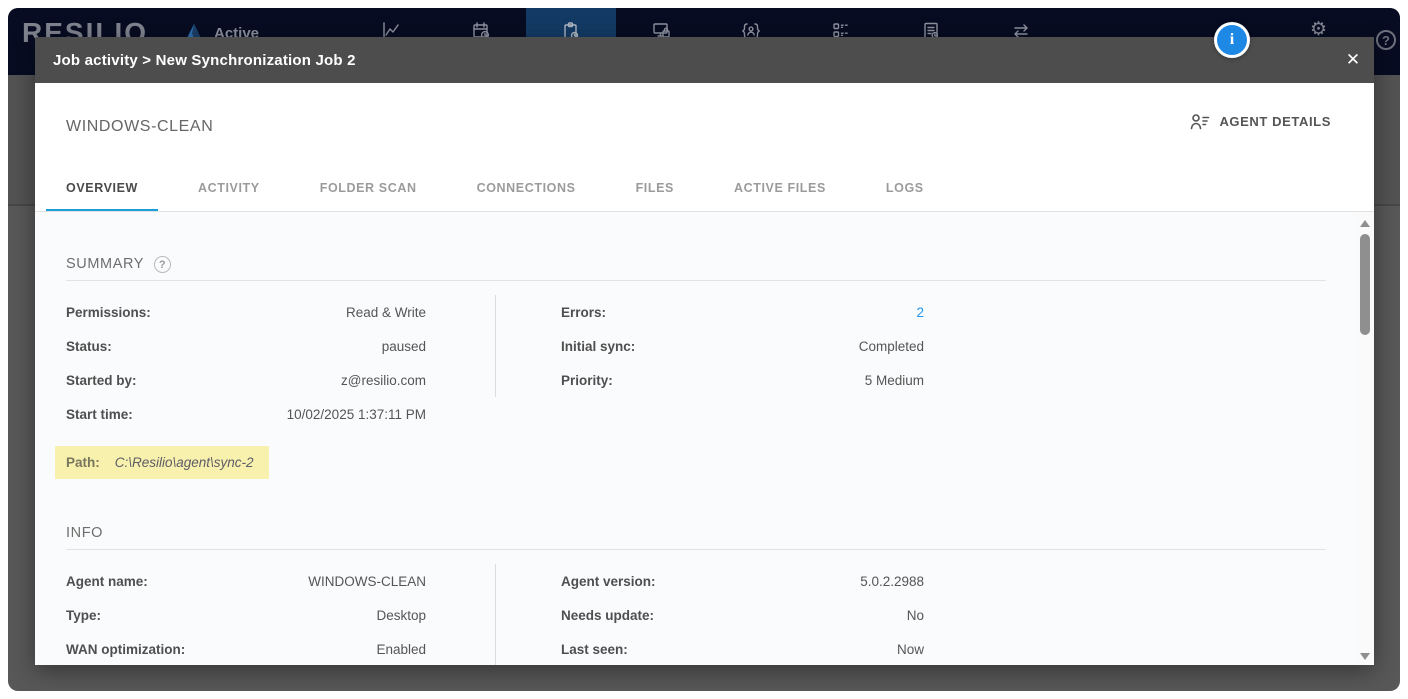  Describe the element at coordinates (1319, 29) in the screenshot. I see `settings-gear-icon: ⚙` at that location.